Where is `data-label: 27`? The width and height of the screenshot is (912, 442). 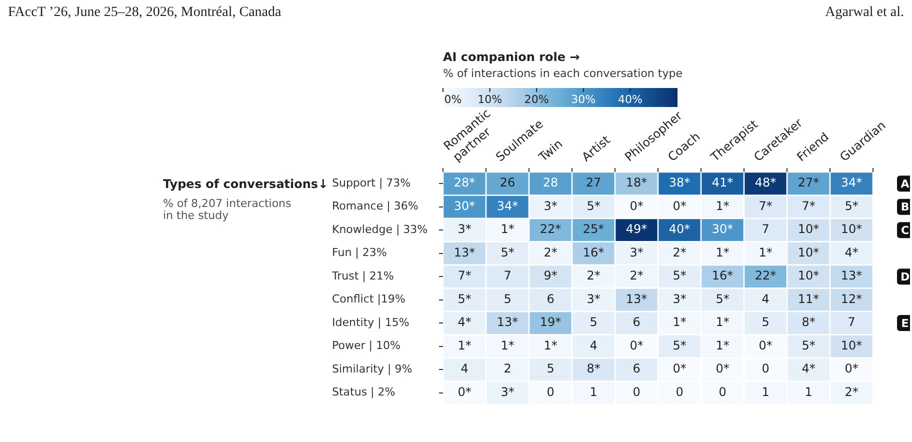 data-label: 27 is located at coordinates (594, 183).